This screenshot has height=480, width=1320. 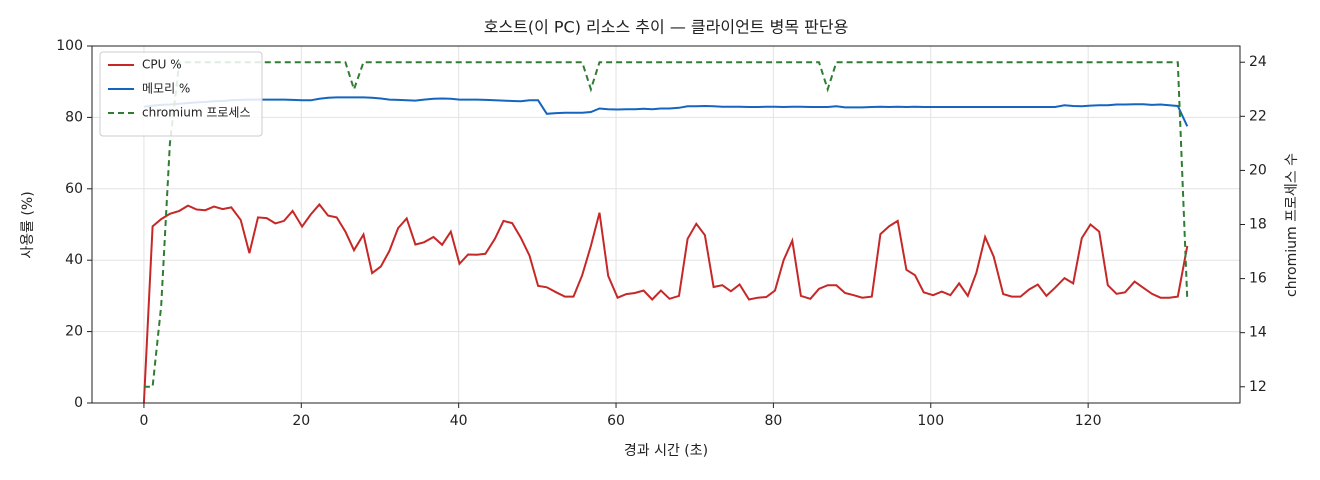 What do you see at coordinates (773, 421) in the screenshot?
I see `x-tick-label: 80` at bounding box center [773, 421].